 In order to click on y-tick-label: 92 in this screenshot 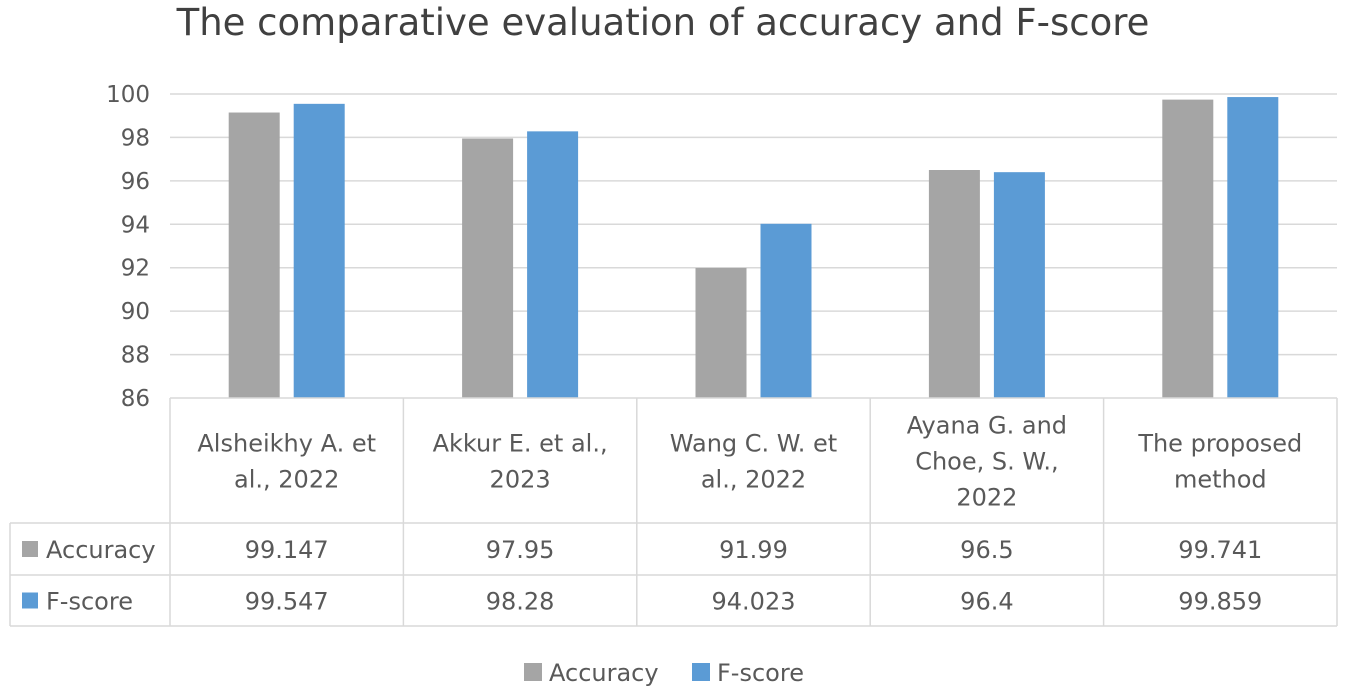, I will do `click(135, 269)`.